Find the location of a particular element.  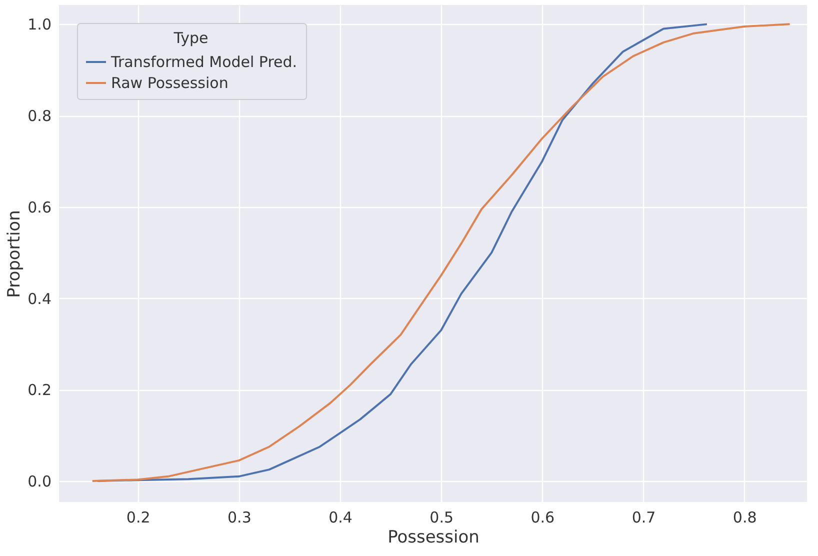

y-tick-label: 1.0 is located at coordinates (40, 25).